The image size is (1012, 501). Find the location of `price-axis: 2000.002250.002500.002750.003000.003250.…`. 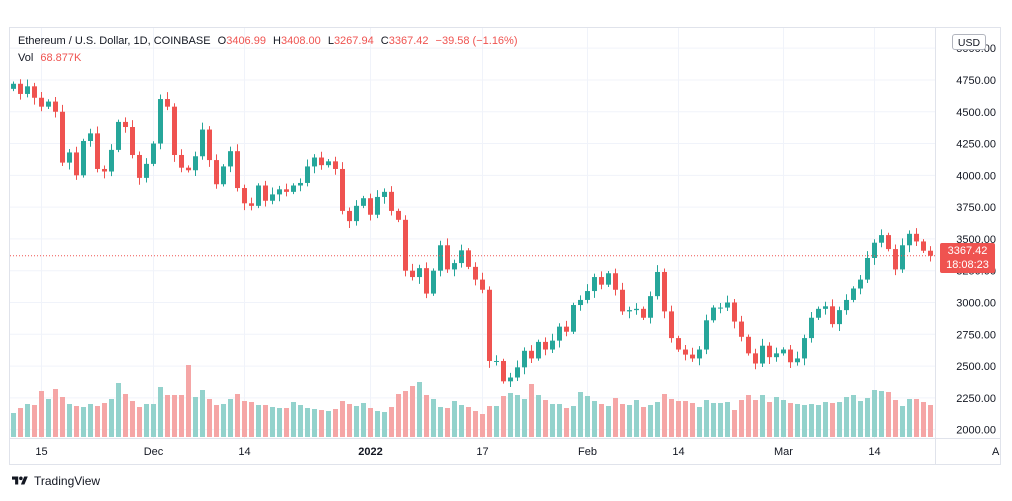

price-axis: 2000.002250.002500.002750.003000.003250.… is located at coordinates (976, 239).